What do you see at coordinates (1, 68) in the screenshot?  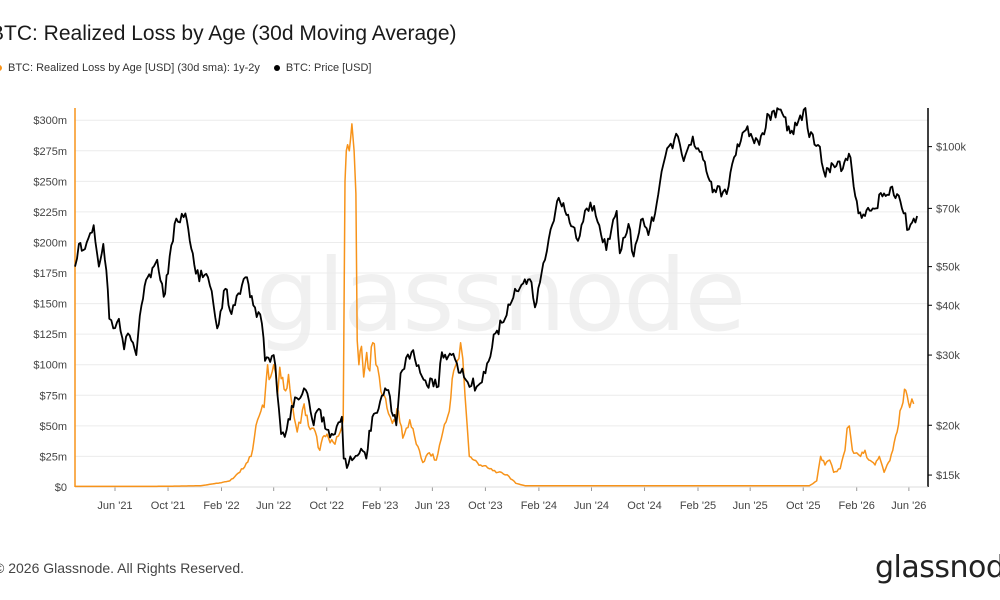 I see `legend-dot-orange-icon` at bounding box center [1, 68].